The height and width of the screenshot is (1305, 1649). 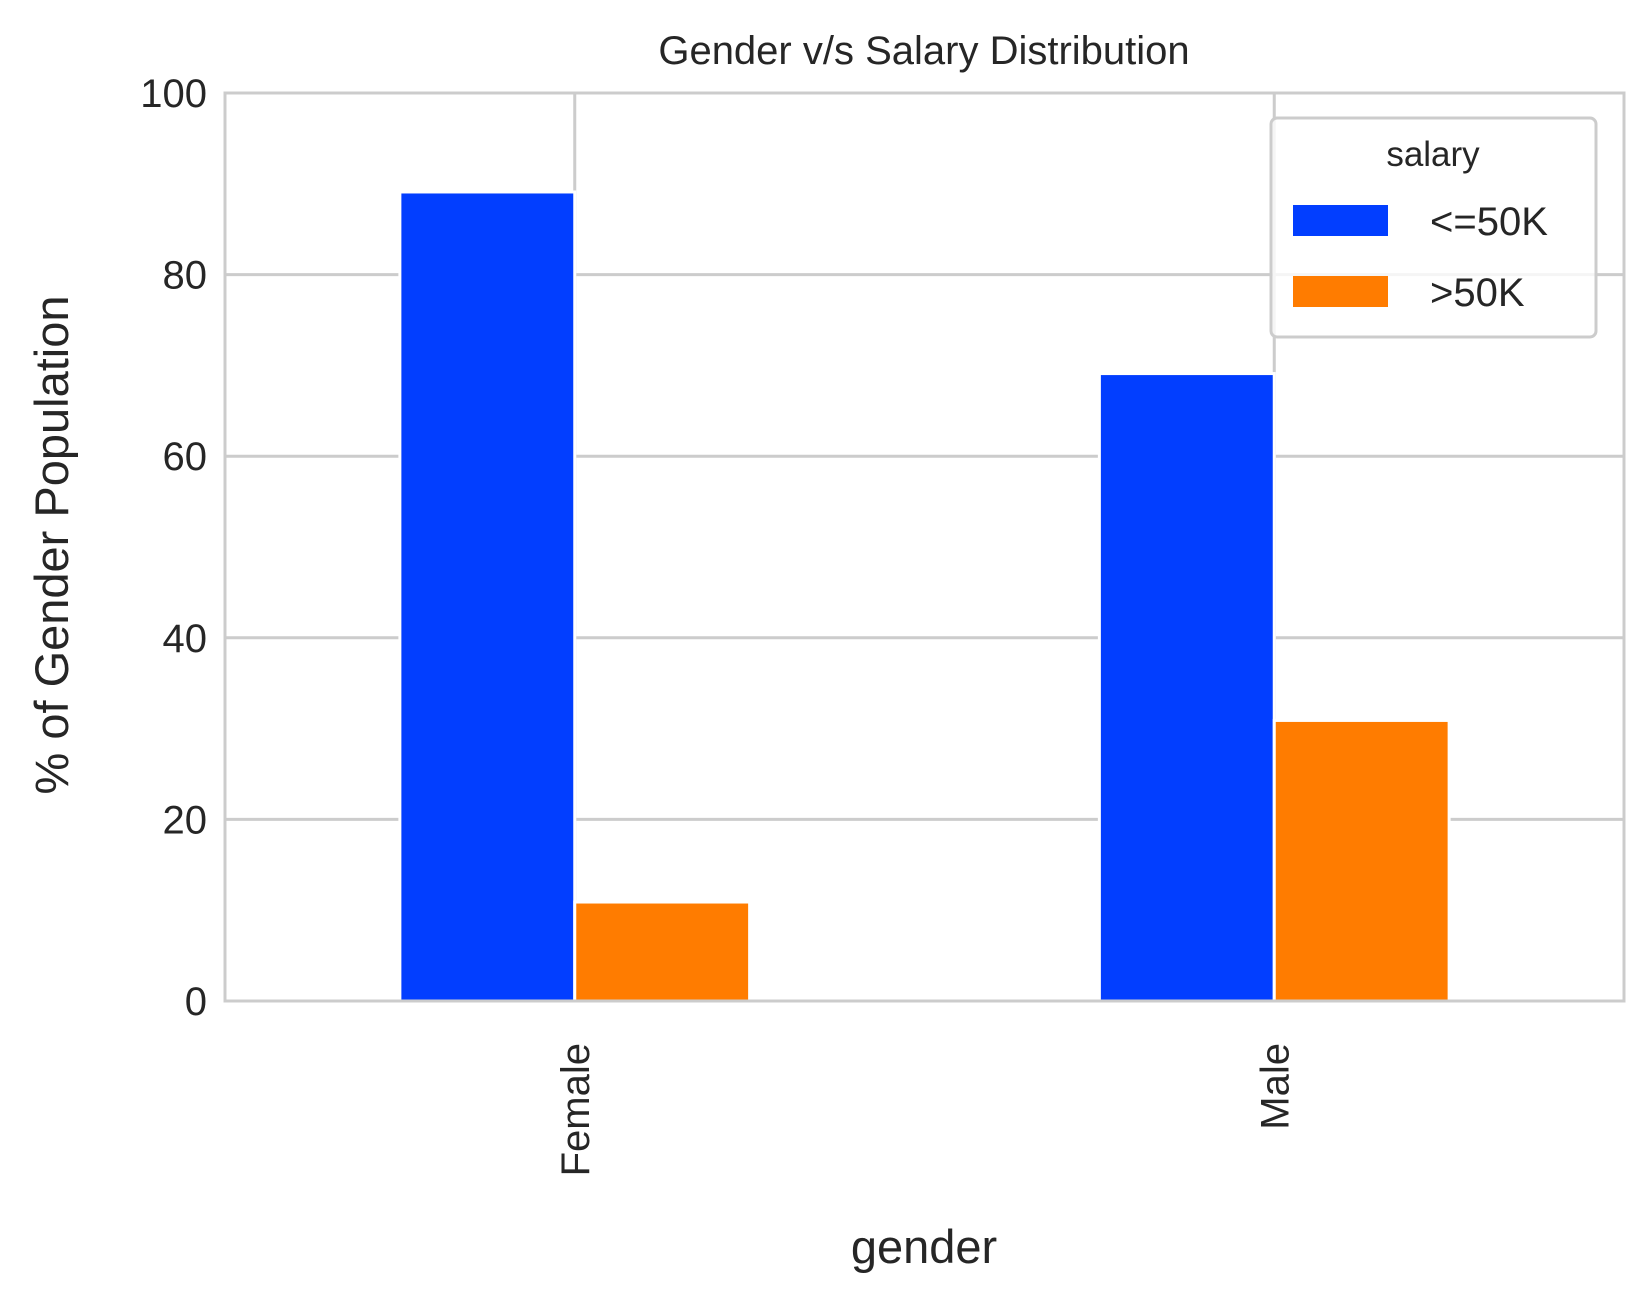 I want to click on x-tick-label: Male, so click(x=1275, y=1086).